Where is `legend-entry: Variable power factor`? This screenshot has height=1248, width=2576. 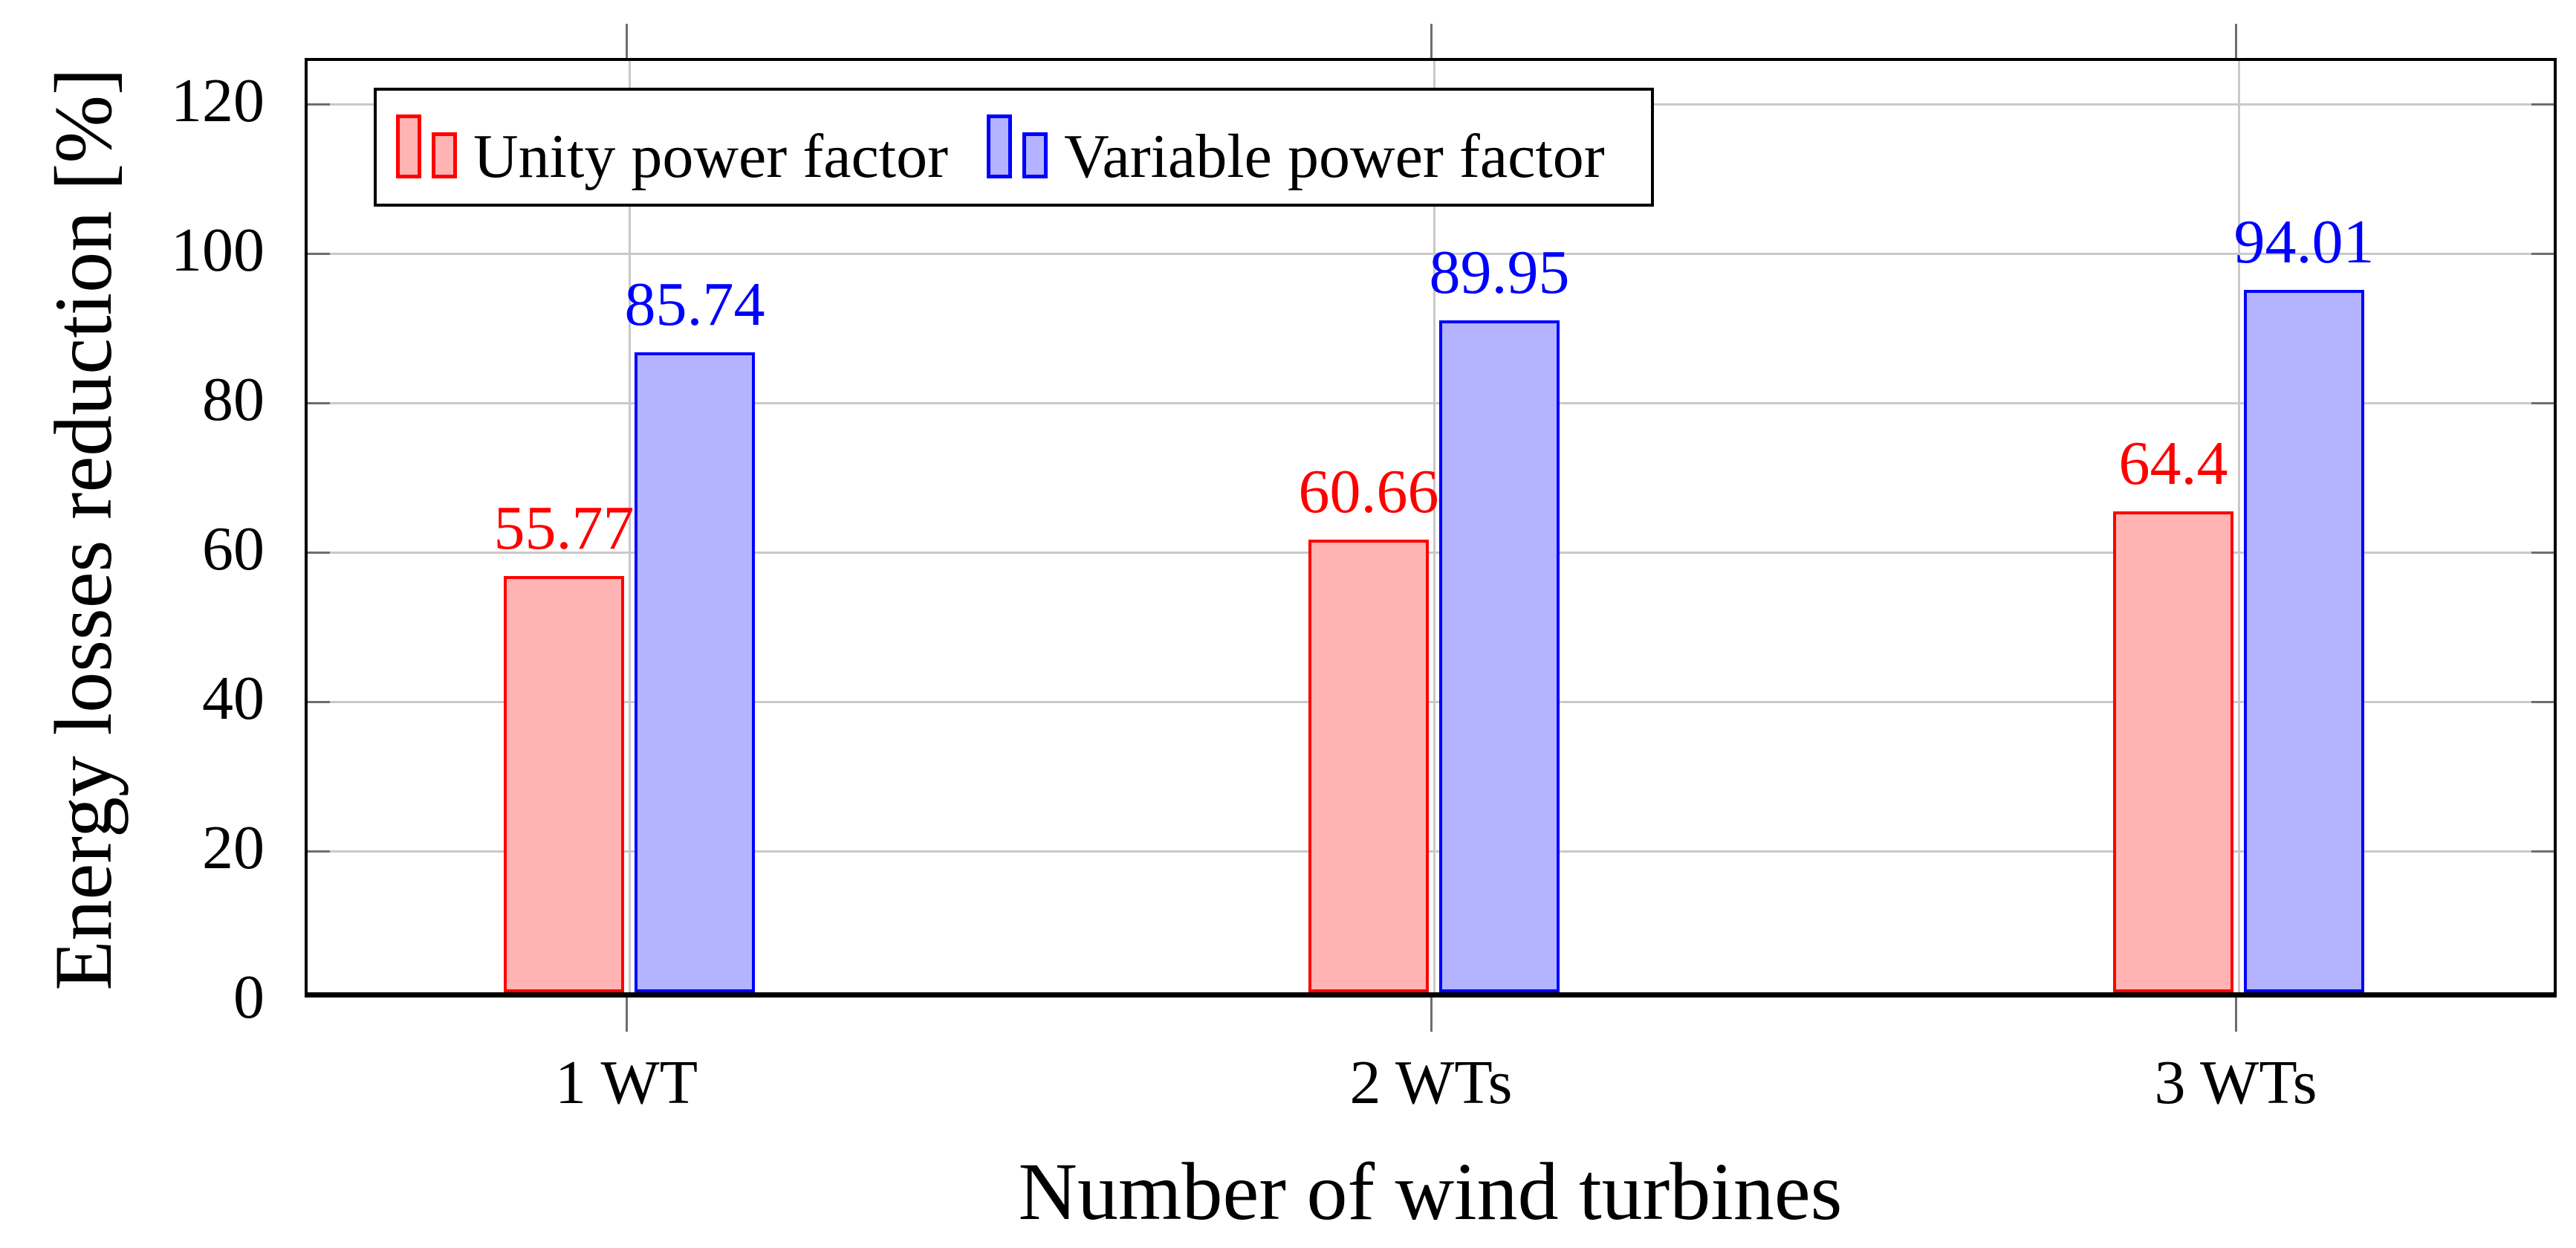 legend-entry: Variable power factor is located at coordinates (1296, 153).